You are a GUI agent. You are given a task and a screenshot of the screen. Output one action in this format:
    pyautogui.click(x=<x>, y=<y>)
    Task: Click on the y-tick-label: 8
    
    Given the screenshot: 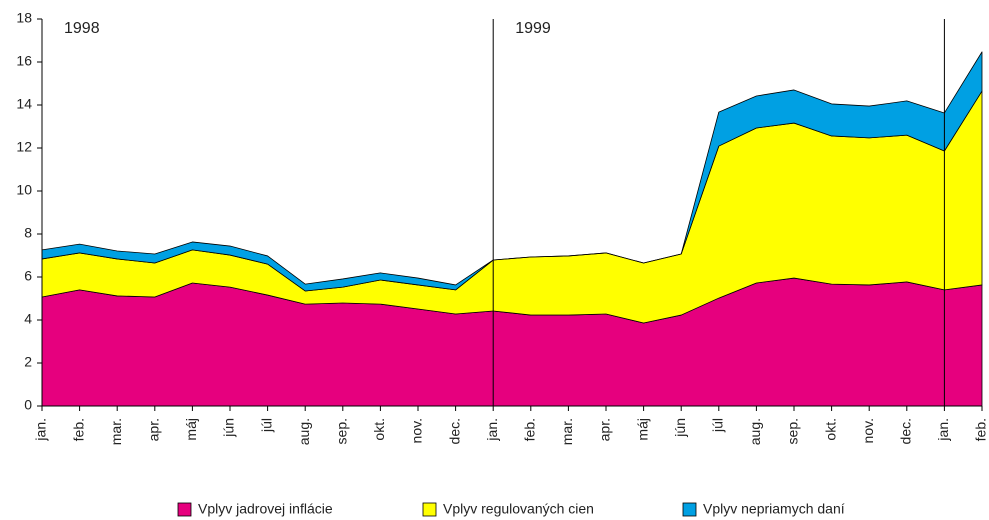 What is the action you would take?
    pyautogui.click(x=28, y=233)
    